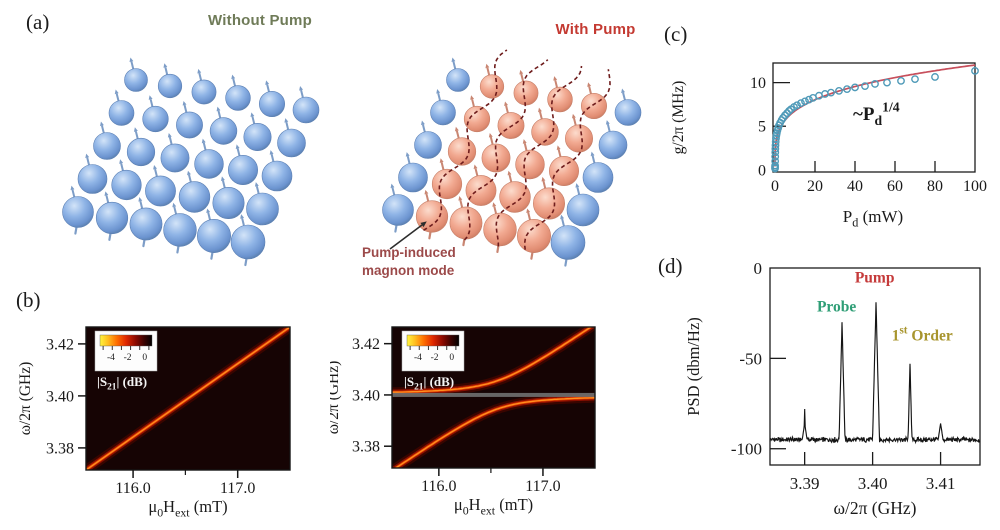 This screenshot has width=1000, height=530. Describe the element at coordinates (855, 186) in the screenshot. I see `x-tick-label: 40` at that location.